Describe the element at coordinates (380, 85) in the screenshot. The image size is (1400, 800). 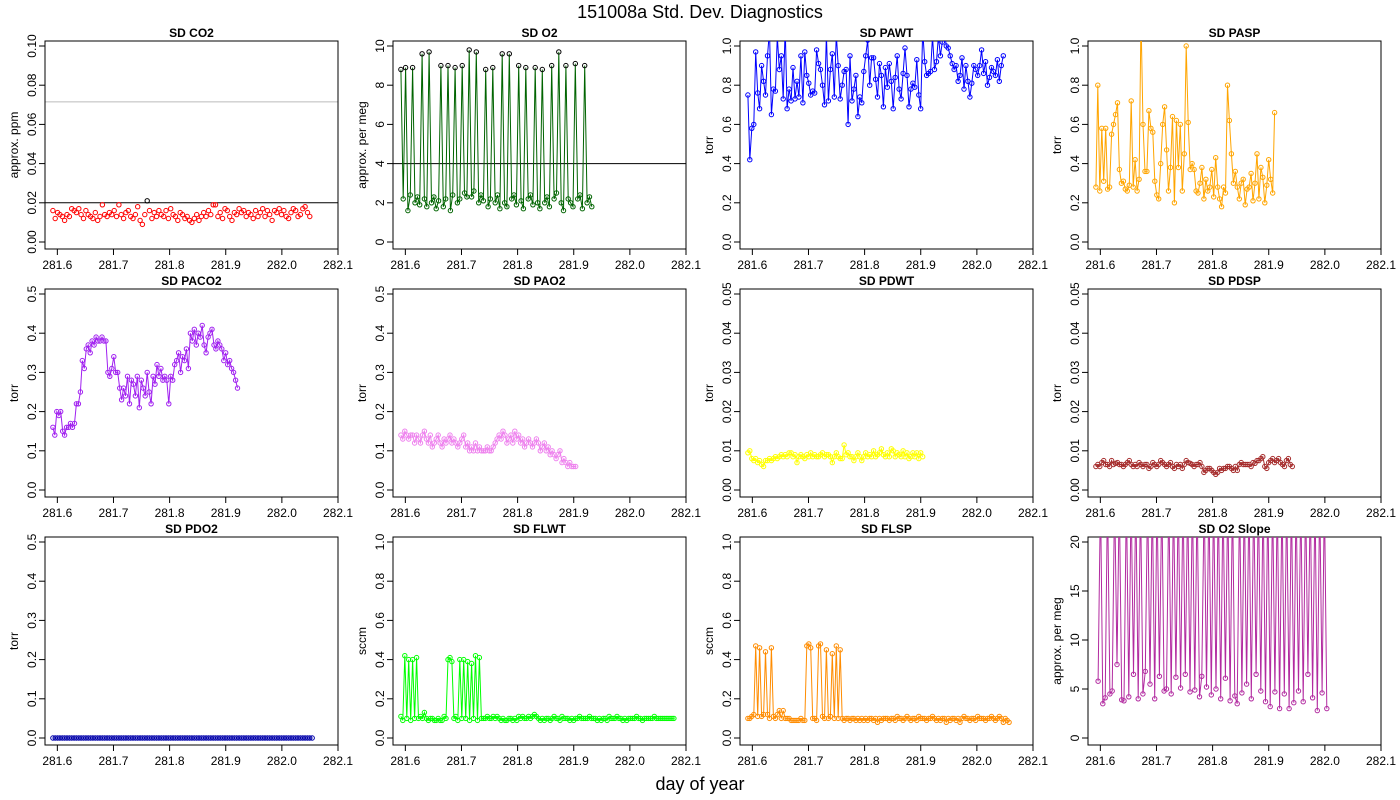
I see `y-tick-label: 8` at that location.